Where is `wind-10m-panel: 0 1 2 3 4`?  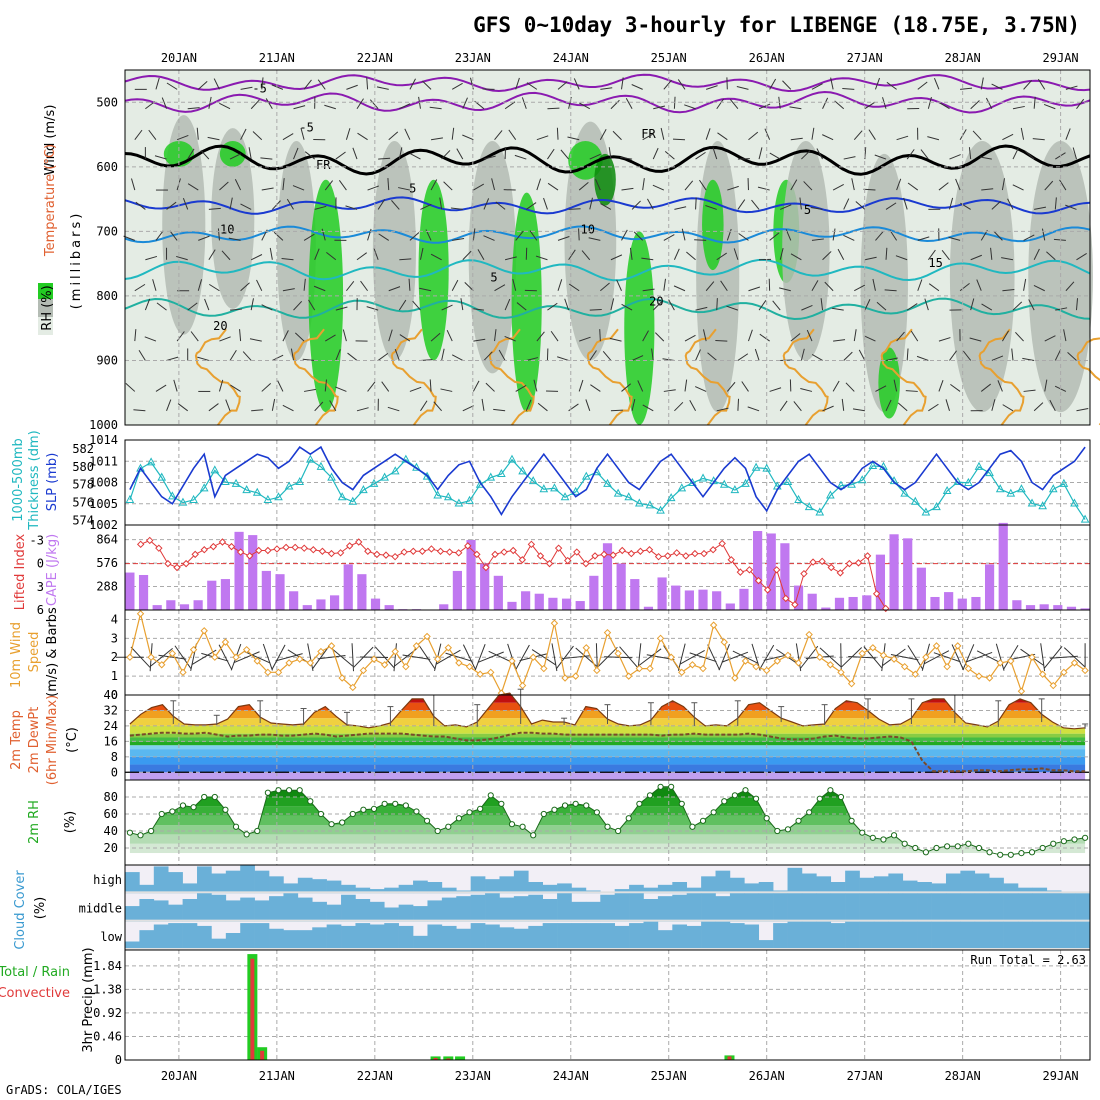 wind-10m-panel: 0 1 2 3 4 is located at coordinates (601, 655).